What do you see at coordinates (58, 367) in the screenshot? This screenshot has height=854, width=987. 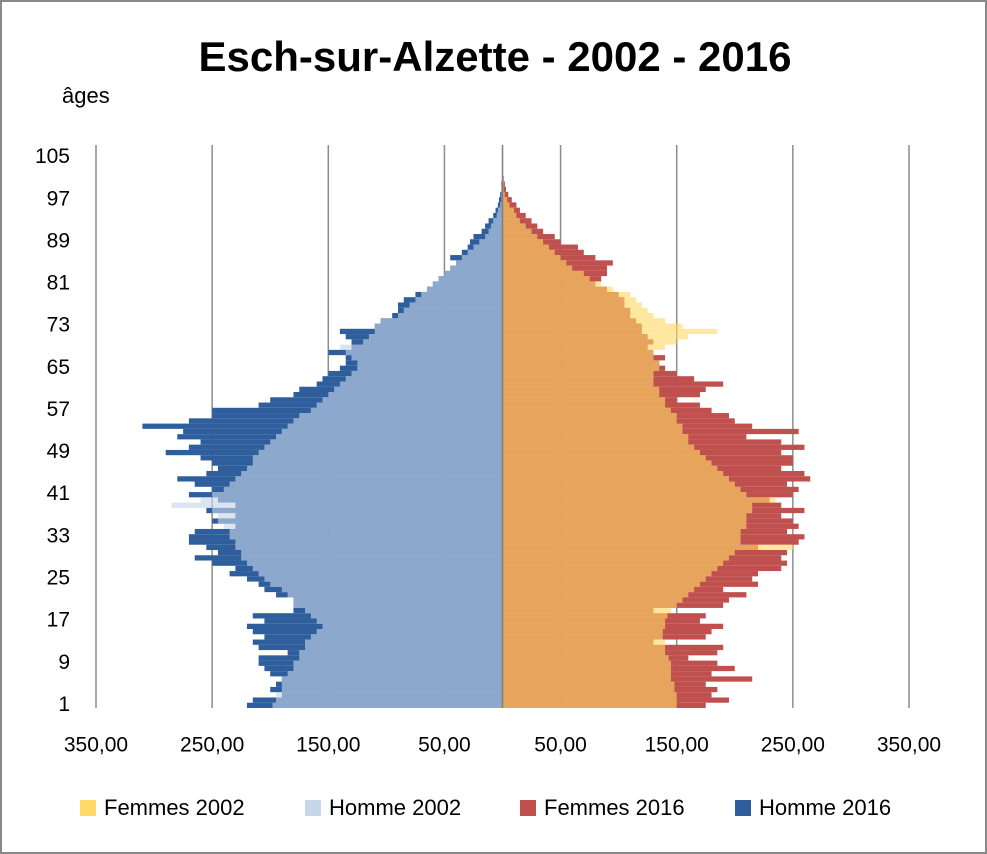 I see `y-tick-label: 65` at bounding box center [58, 367].